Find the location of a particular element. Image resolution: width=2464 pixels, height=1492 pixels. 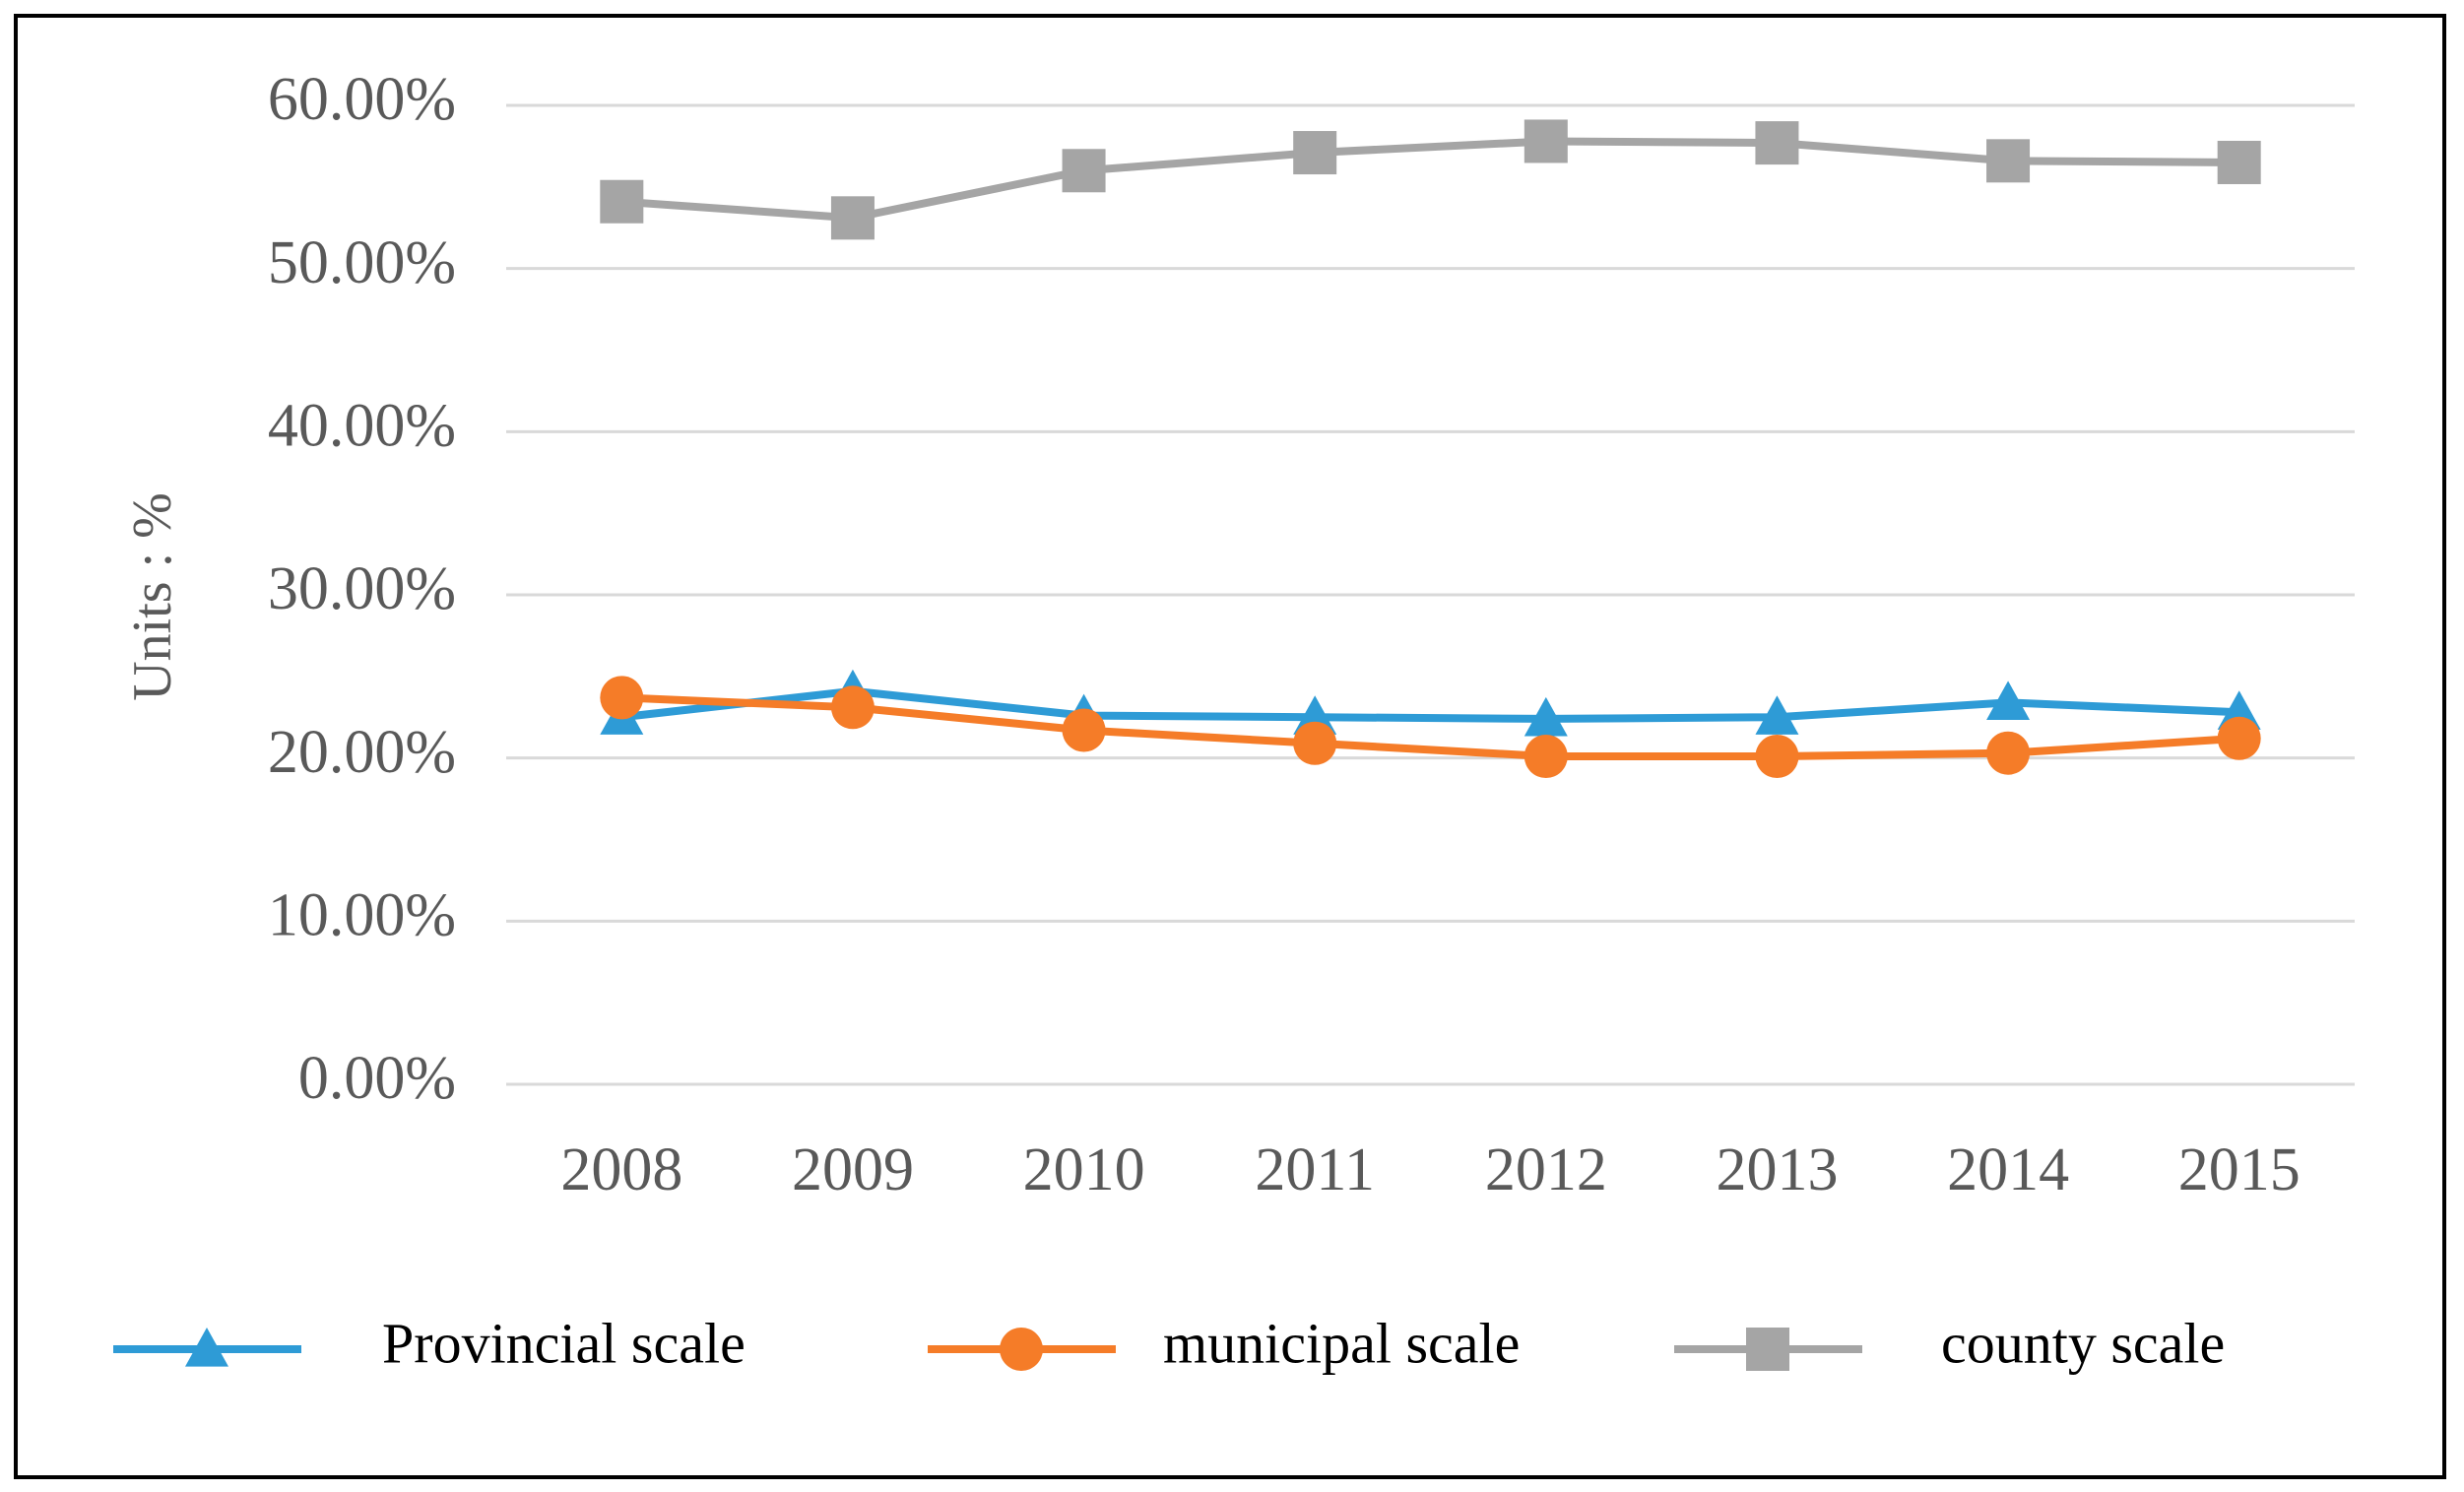

x-tick-label: 2008 is located at coordinates (621, 1169).